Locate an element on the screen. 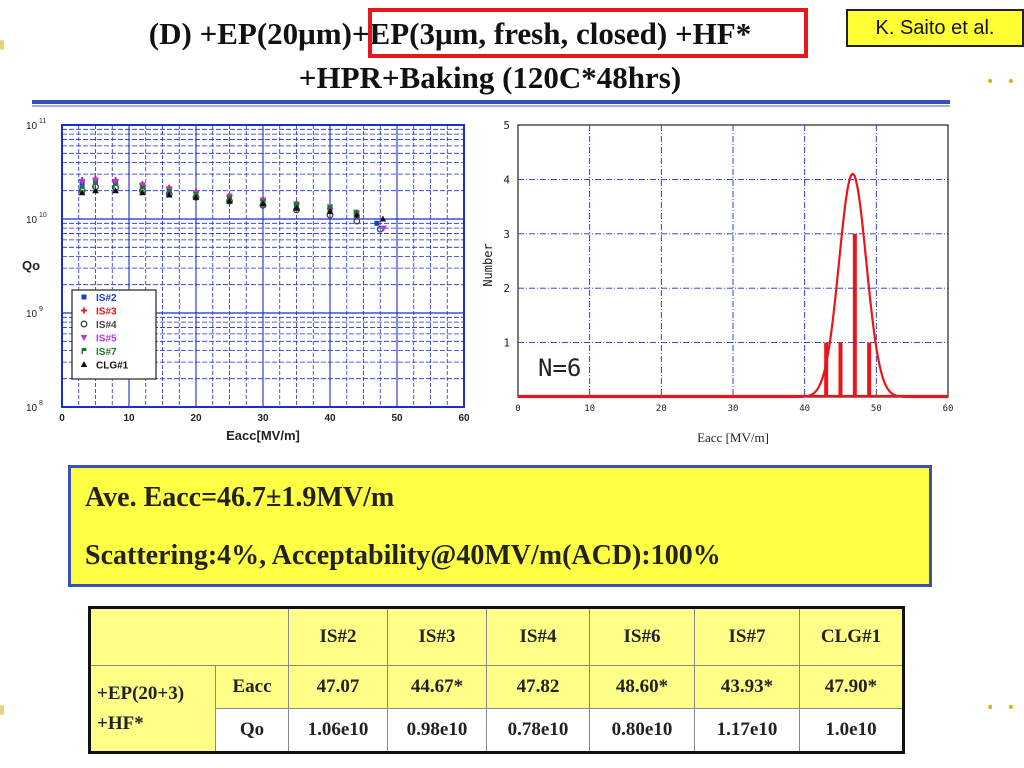  table-cell: 1.0e10 is located at coordinates (851, 730).